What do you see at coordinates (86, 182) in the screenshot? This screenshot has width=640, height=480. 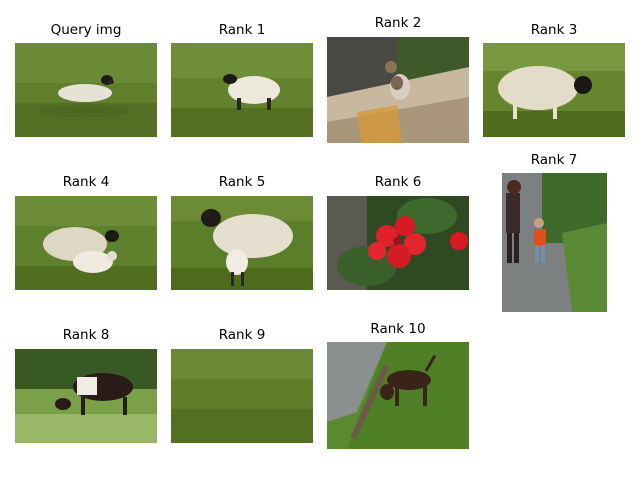 I see `panel-title: Rank 4` at bounding box center [86, 182].